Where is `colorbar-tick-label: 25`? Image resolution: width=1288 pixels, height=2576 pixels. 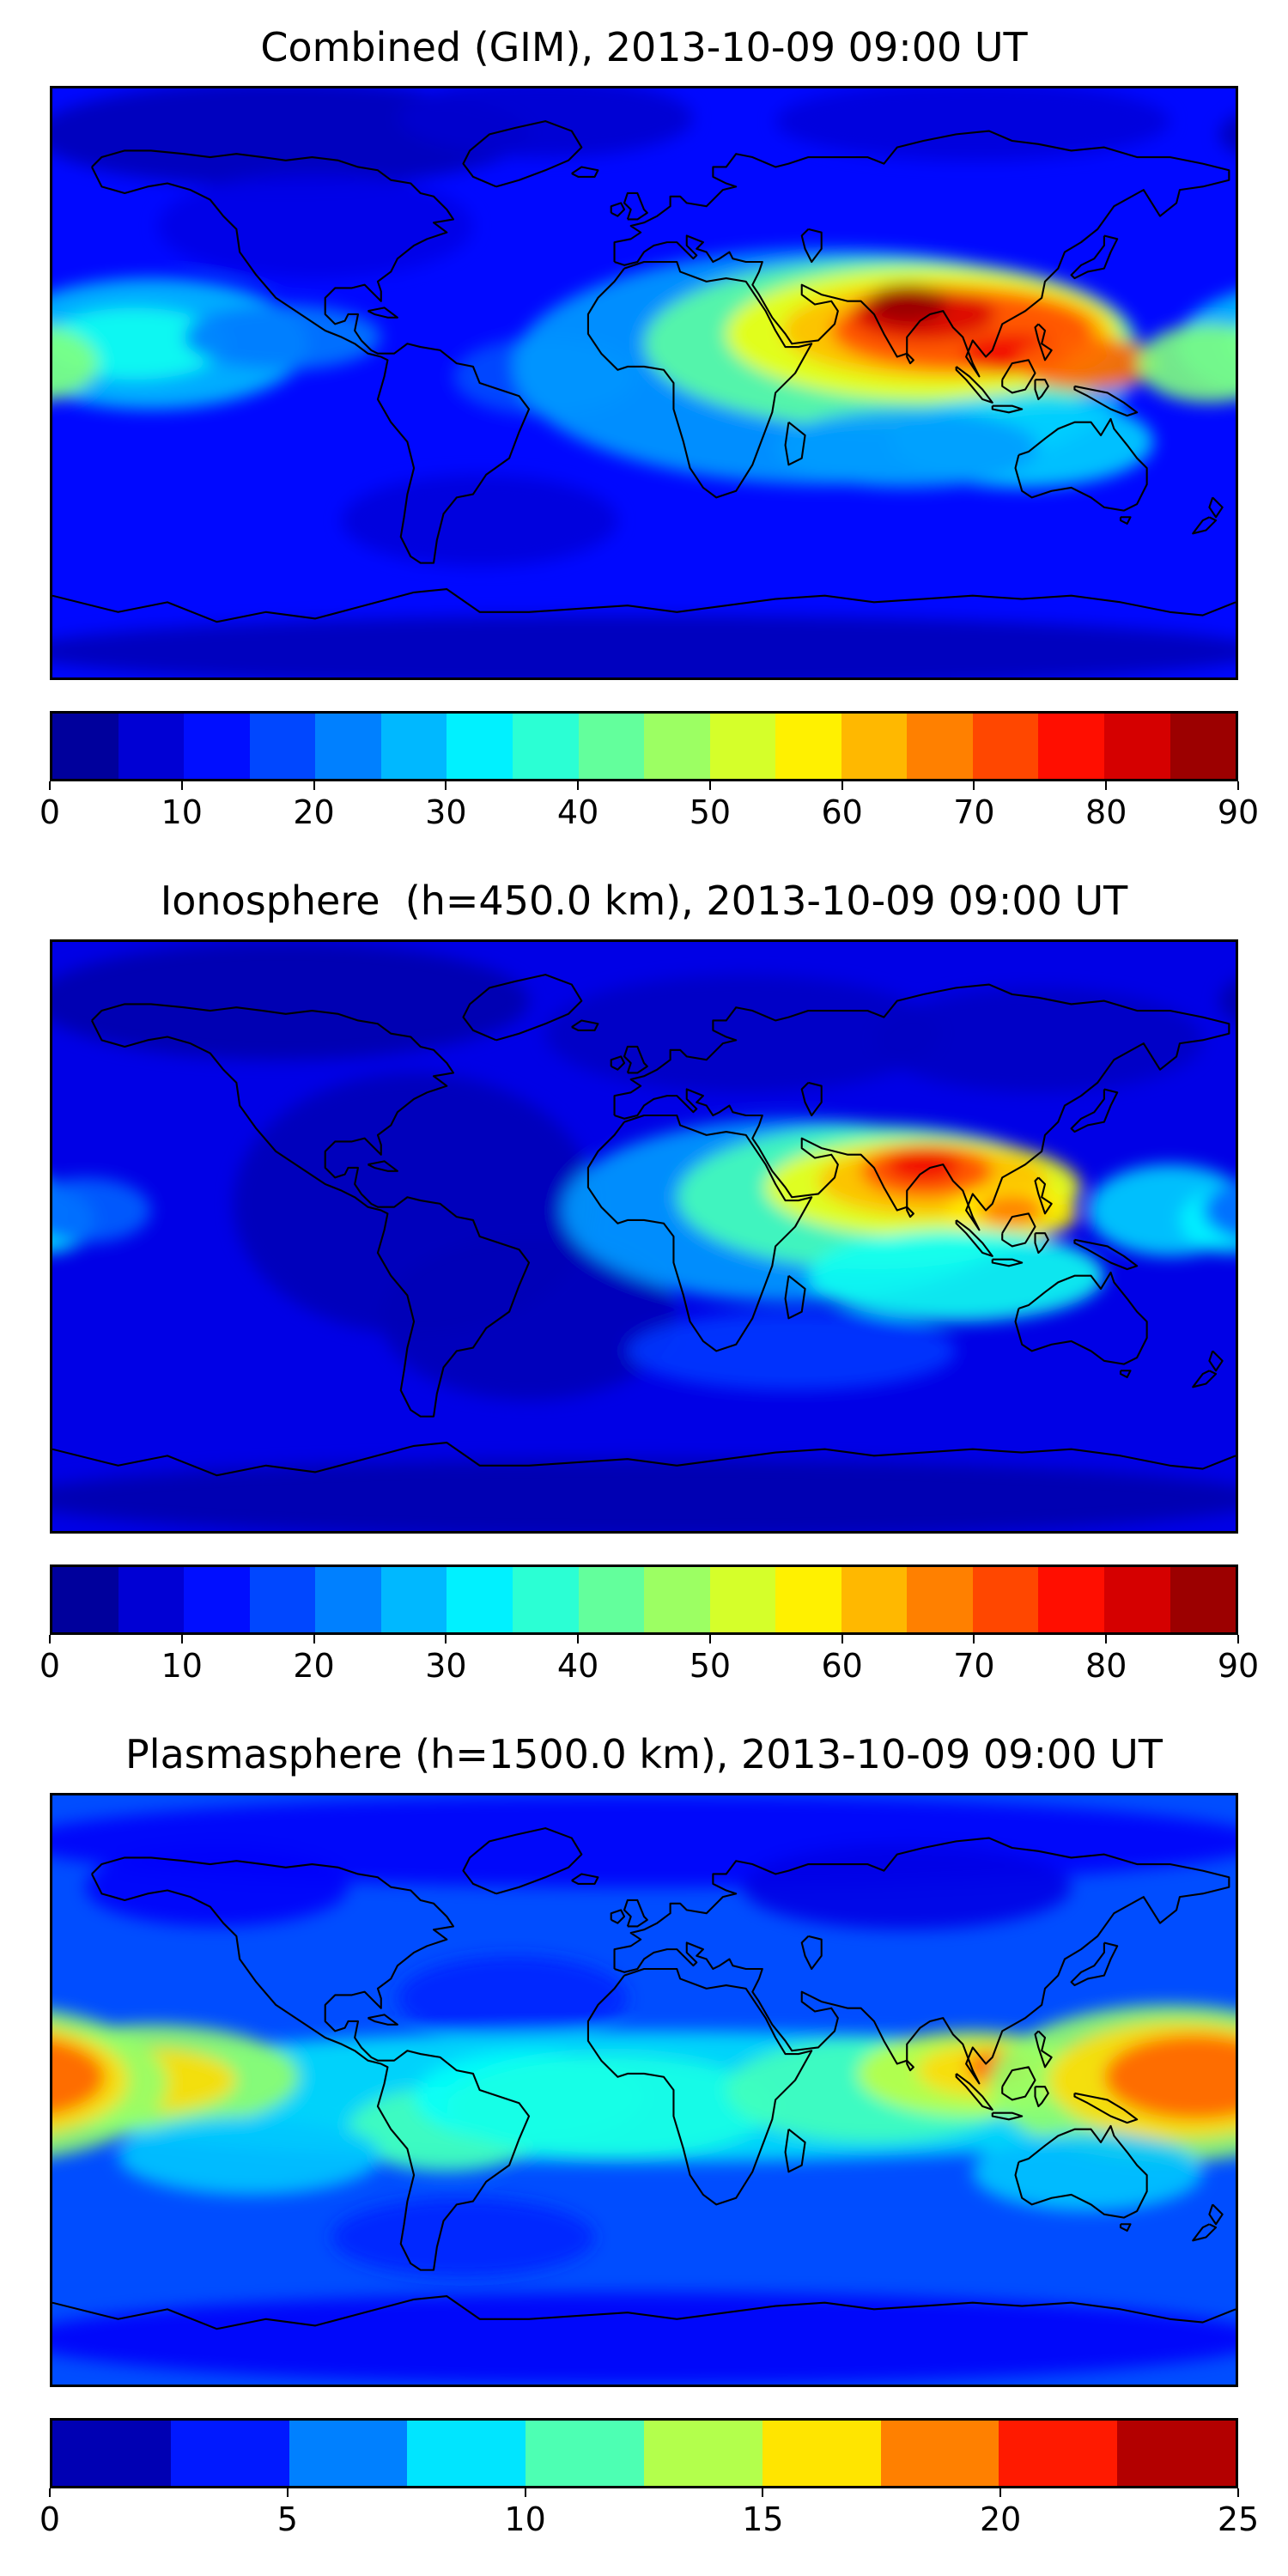 colorbar-tick-label: 25 is located at coordinates (1239, 2519).